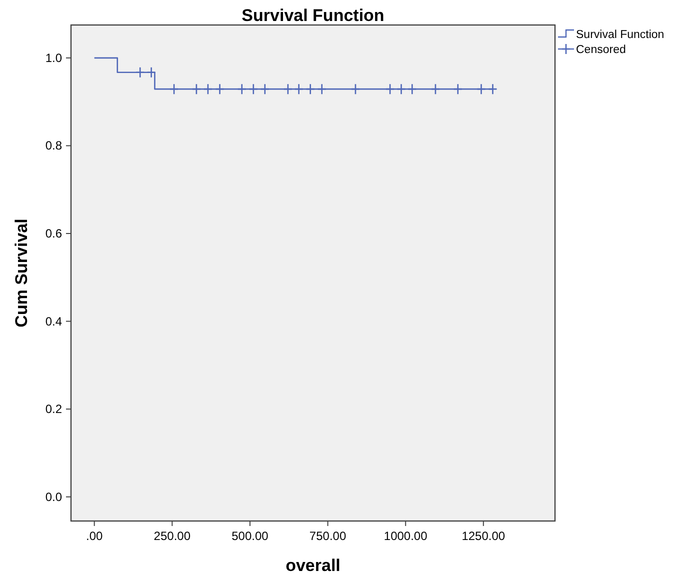  What do you see at coordinates (53, 497) in the screenshot?
I see `y-tick-label: 0.0` at bounding box center [53, 497].